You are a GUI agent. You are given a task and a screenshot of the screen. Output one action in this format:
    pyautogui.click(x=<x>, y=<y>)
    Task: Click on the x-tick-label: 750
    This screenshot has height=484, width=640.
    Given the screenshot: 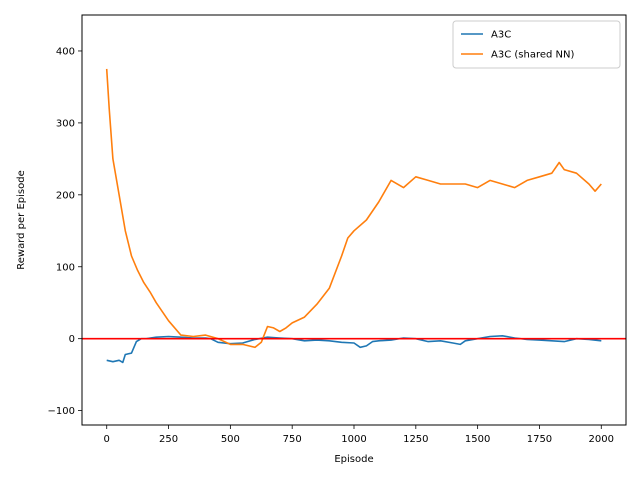 What is the action you would take?
    pyautogui.click(x=292, y=439)
    